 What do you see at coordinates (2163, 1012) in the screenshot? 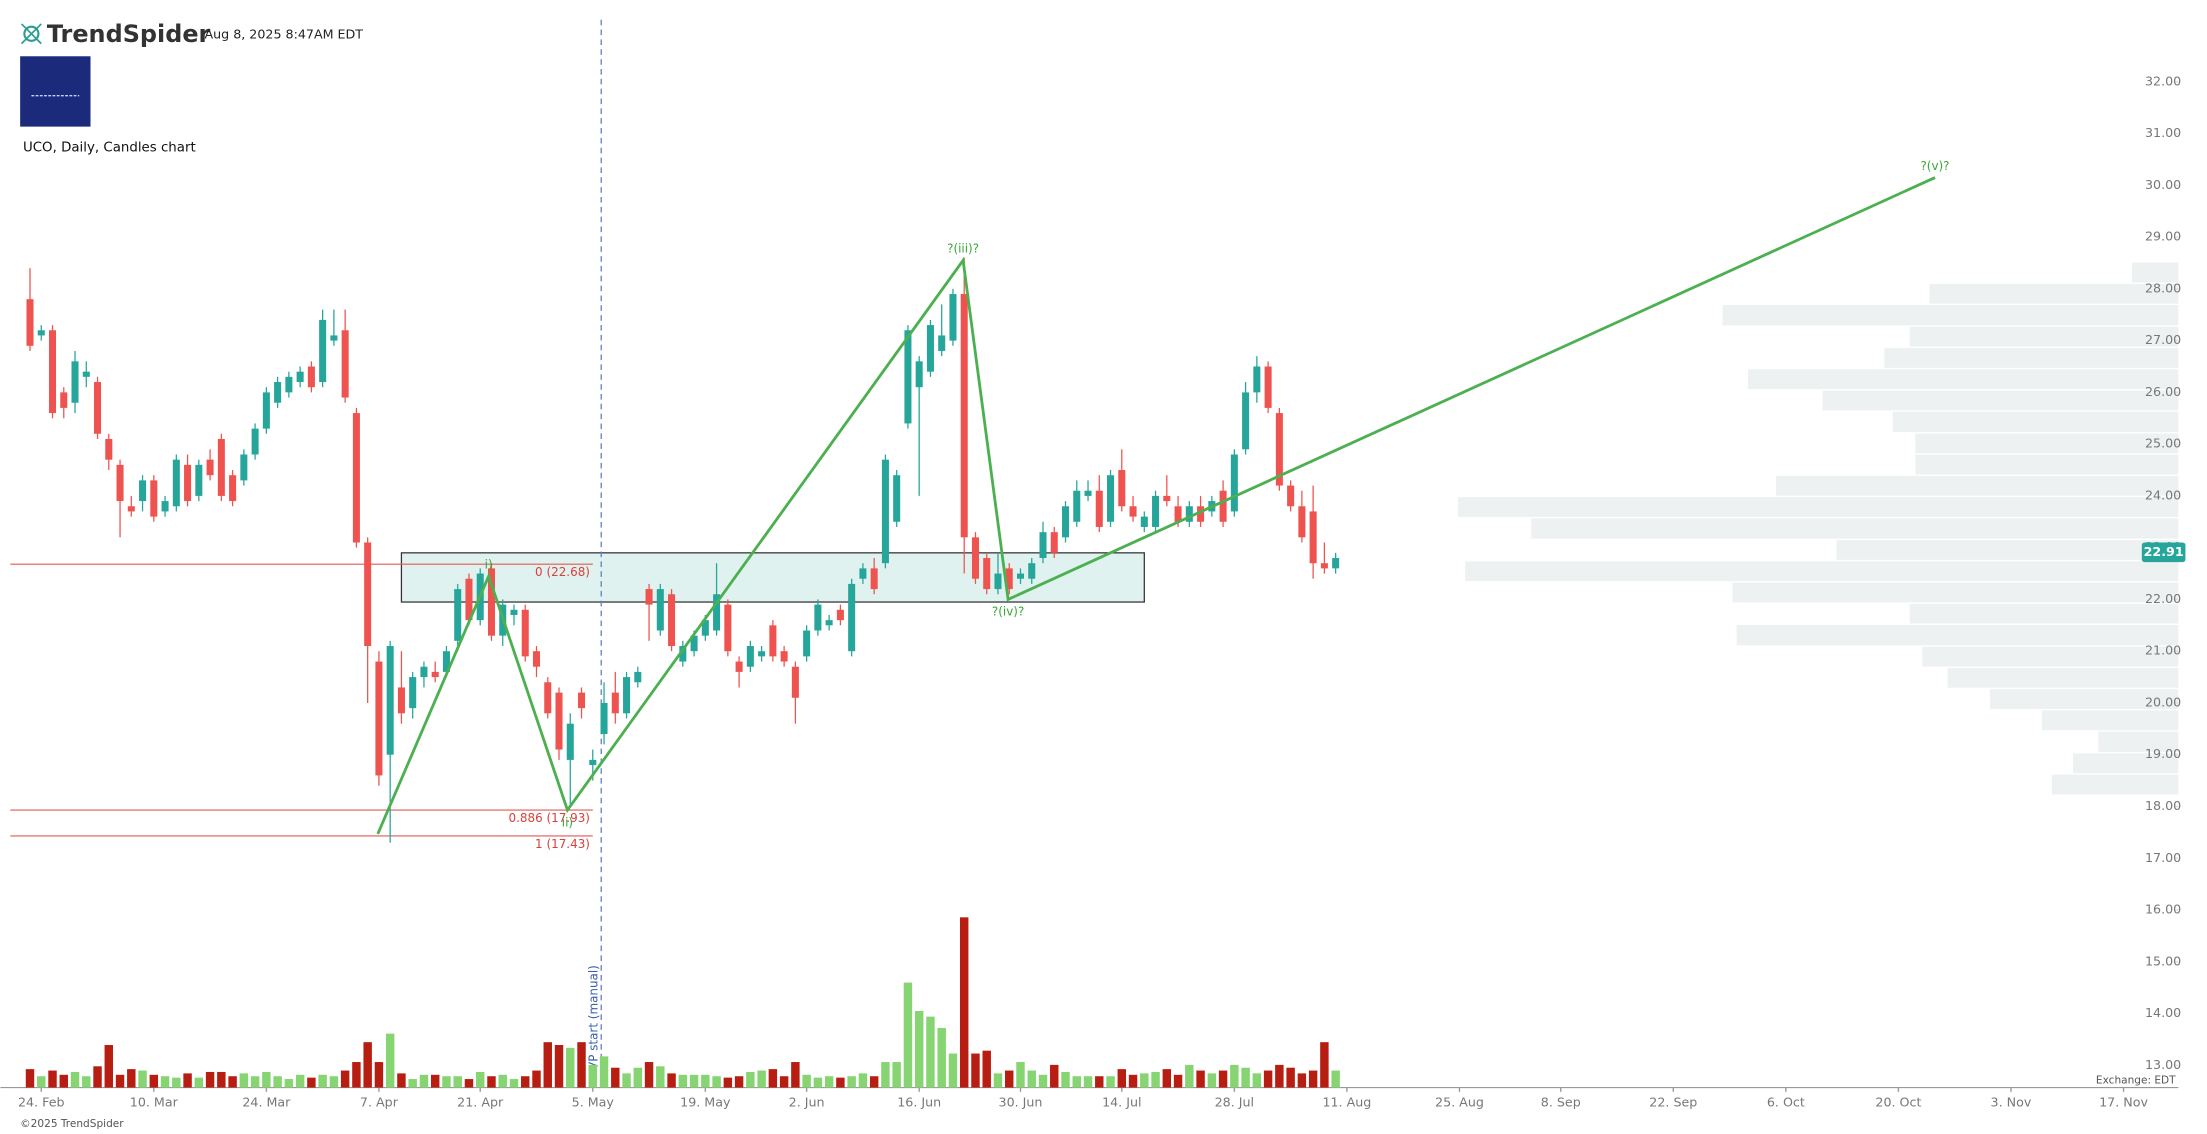
I see `y-tick-label: 14.00` at bounding box center [2163, 1012].